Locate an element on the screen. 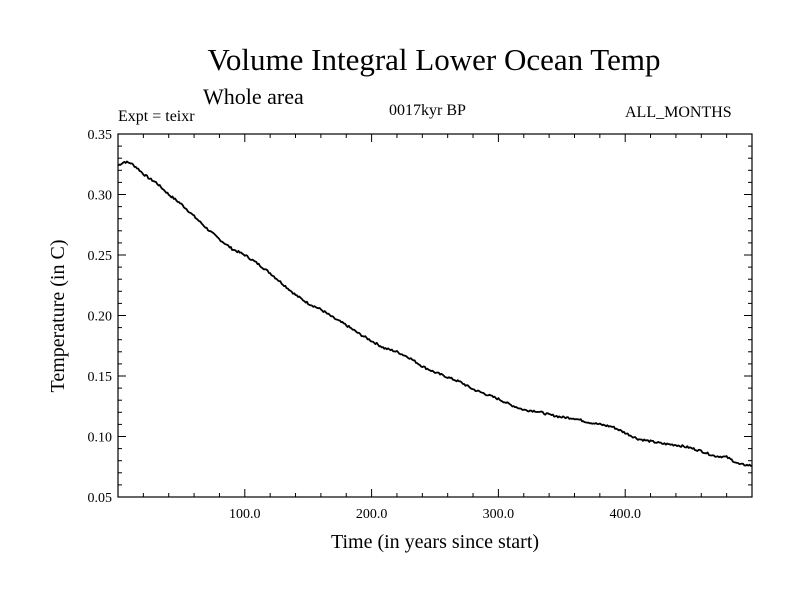 This screenshot has width=800, height=600. months-label: ALL_MONTHS is located at coordinates (678, 112).